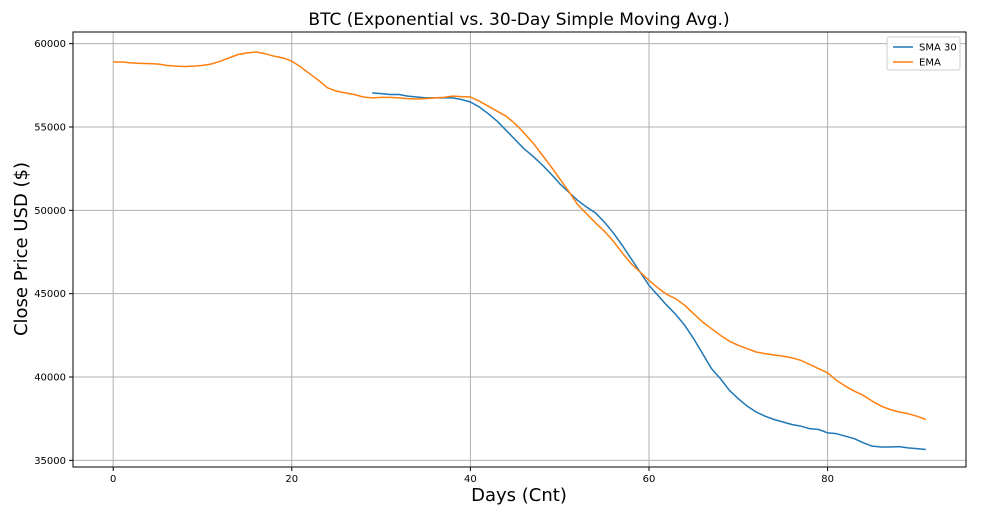  What do you see at coordinates (50, 378) in the screenshot?
I see `y-tick-label: 40000` at bounding box center [50, 378].